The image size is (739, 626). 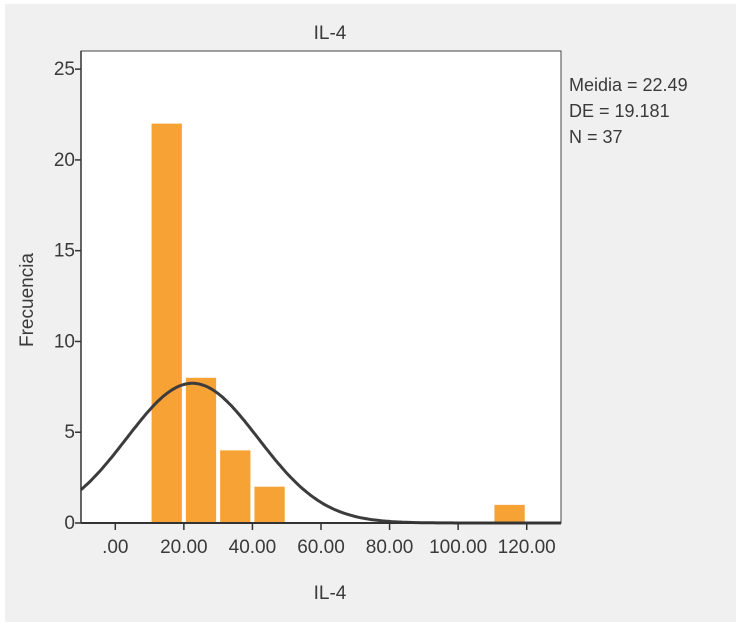 What do you see at coordinates (253, 547) in the screenshot?
I see `x-tick-label-40: 40.00` at bounding box center [253, 547].